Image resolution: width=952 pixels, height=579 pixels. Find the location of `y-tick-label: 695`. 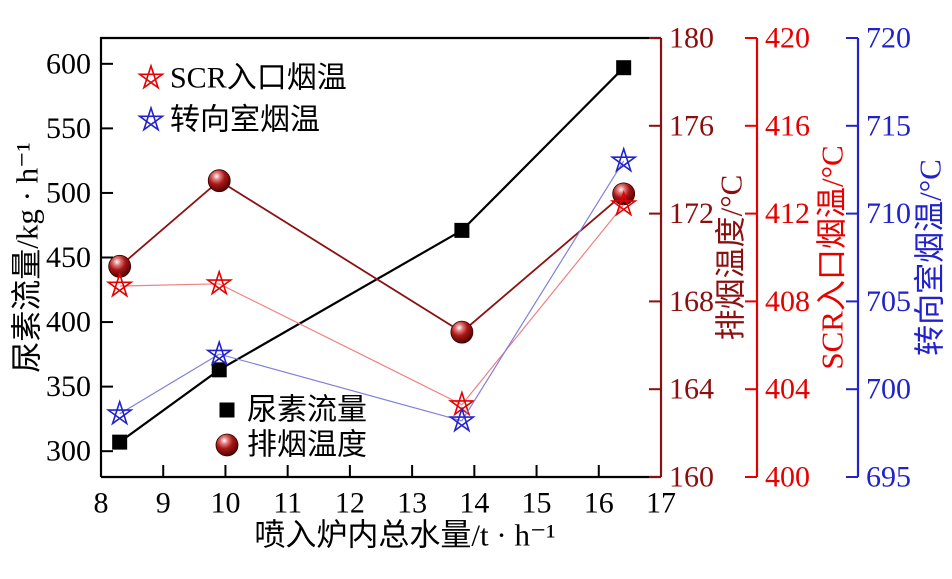

y-tick-label: 695 is located at coordinates (888, 477).